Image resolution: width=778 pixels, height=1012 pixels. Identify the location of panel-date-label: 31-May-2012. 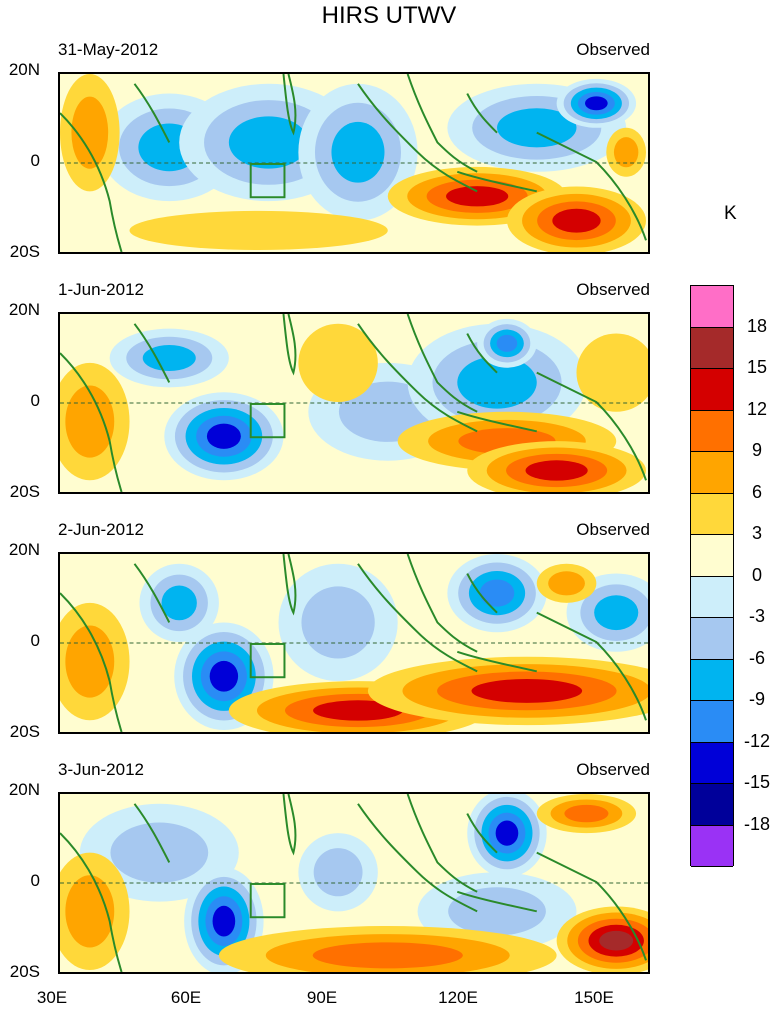
(108, 49).